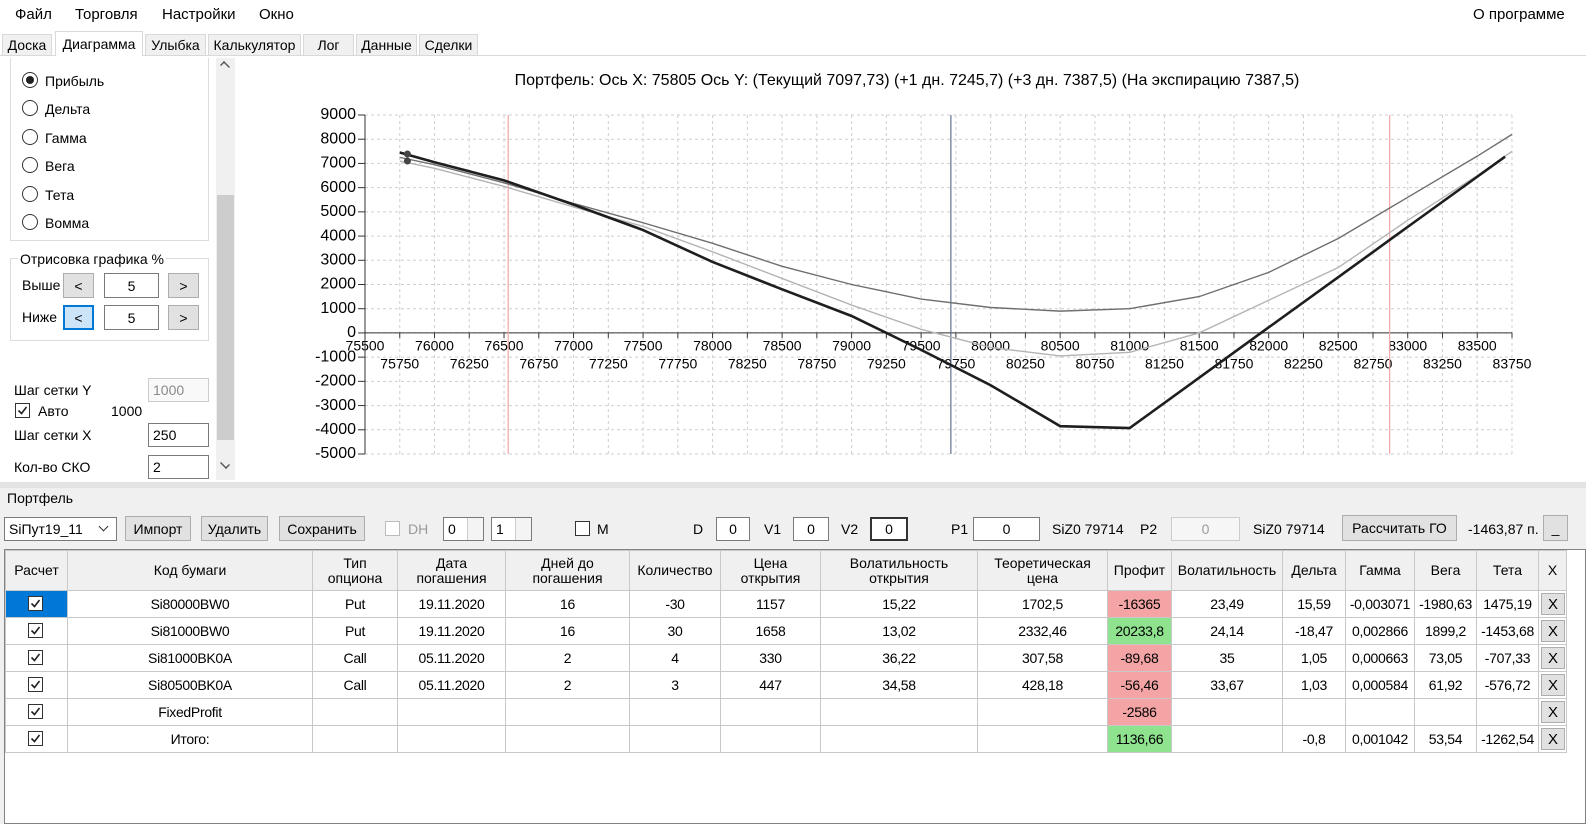 The width and height of the screenshot is (1586, 824). Describe the element at coordinates (27, 44) in the screenshot. I see `tab: Доска` at that location.